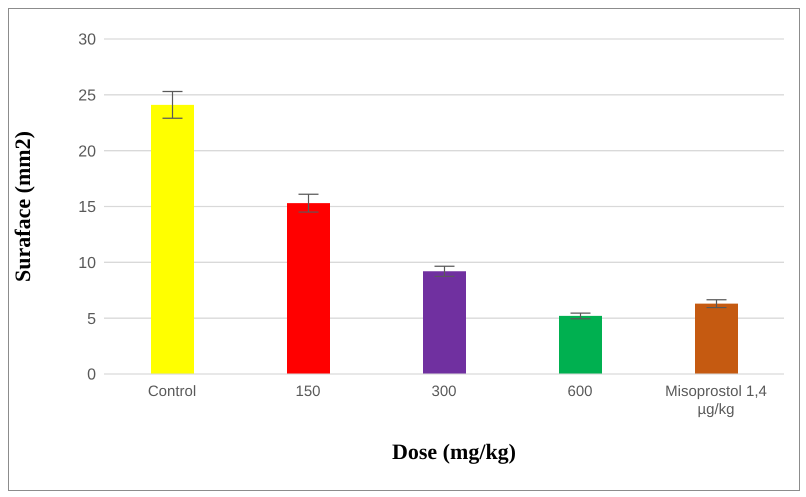 The image size is (806, 497). I want to click on y-tick-label: 25, so click(87, 96).